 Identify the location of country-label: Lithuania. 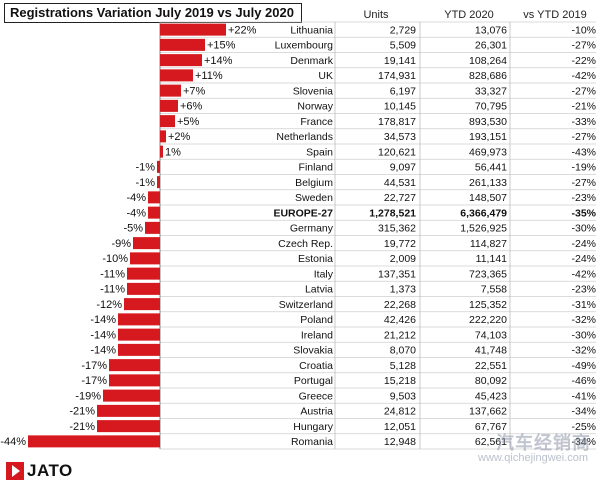
(311, 30).